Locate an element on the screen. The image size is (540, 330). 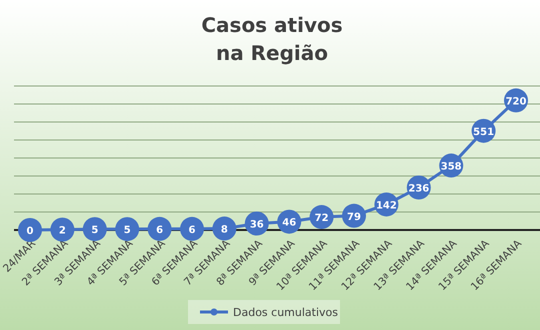
data-label: 8 is located at coordinates (224, 230).